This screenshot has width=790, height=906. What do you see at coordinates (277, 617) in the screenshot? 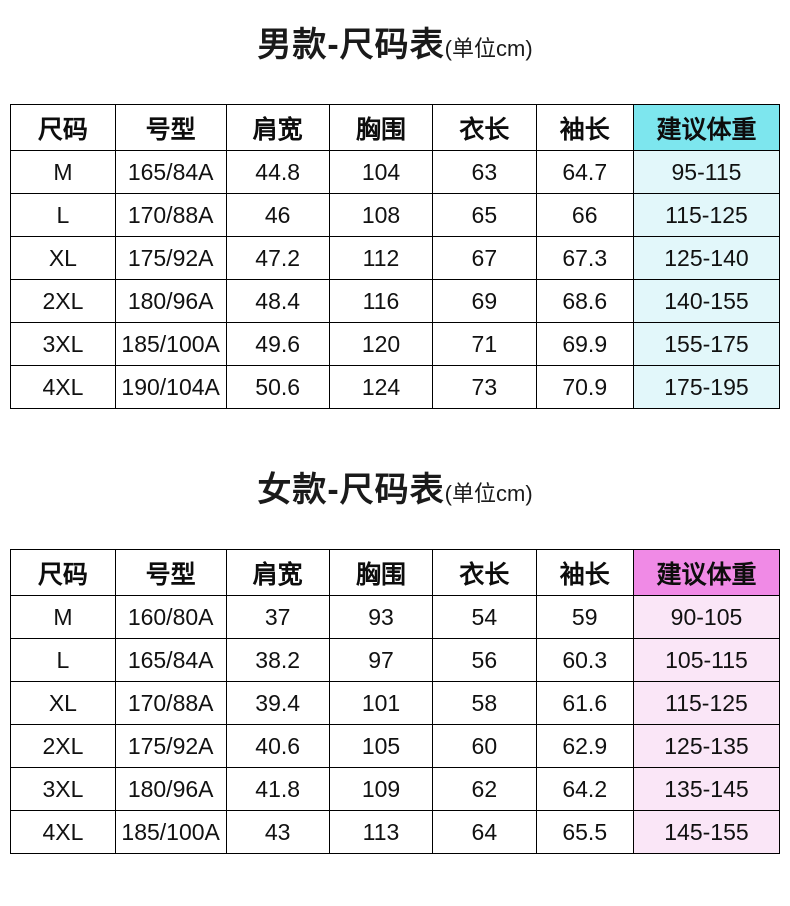
I see `table-cell: 37` at bounding box center [277, 617].